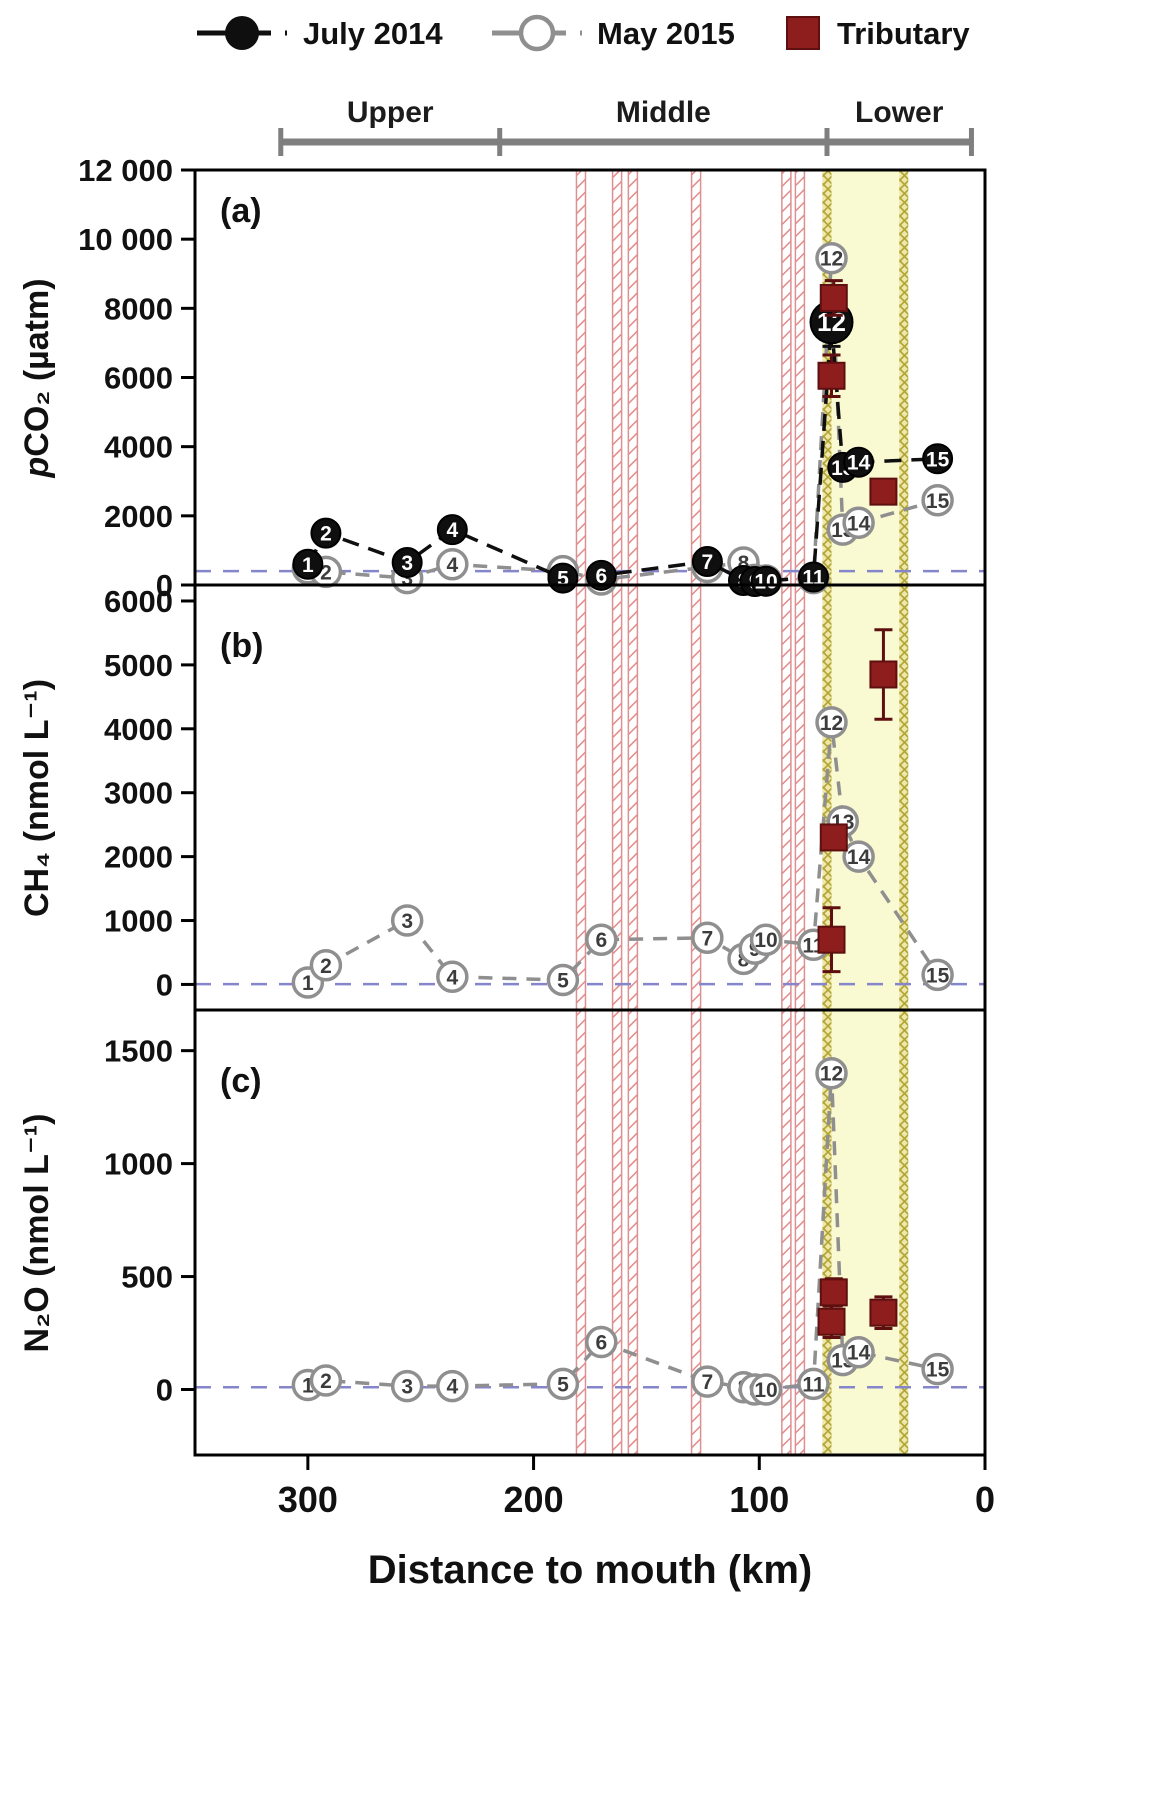 The height and width of the screenshot is (1808, 1170). What do you see at coordinates (590, 1570) in the screenshot?
I see `x-axis-title: Distance to mouth (km)` at bounding box center [590, 1570].